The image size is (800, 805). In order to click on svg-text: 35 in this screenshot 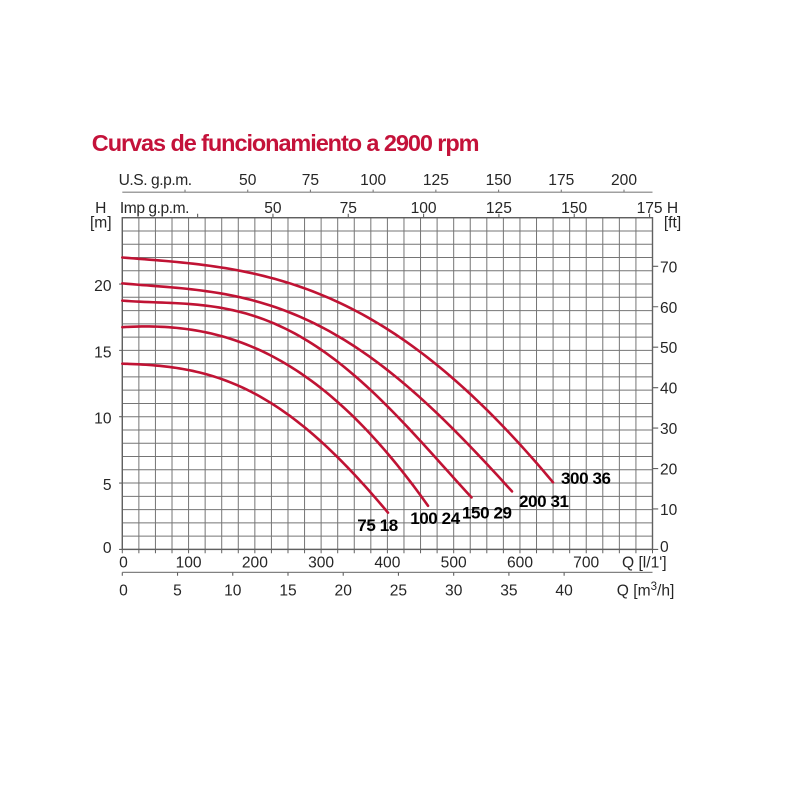, I will do `click(509, 591)`.